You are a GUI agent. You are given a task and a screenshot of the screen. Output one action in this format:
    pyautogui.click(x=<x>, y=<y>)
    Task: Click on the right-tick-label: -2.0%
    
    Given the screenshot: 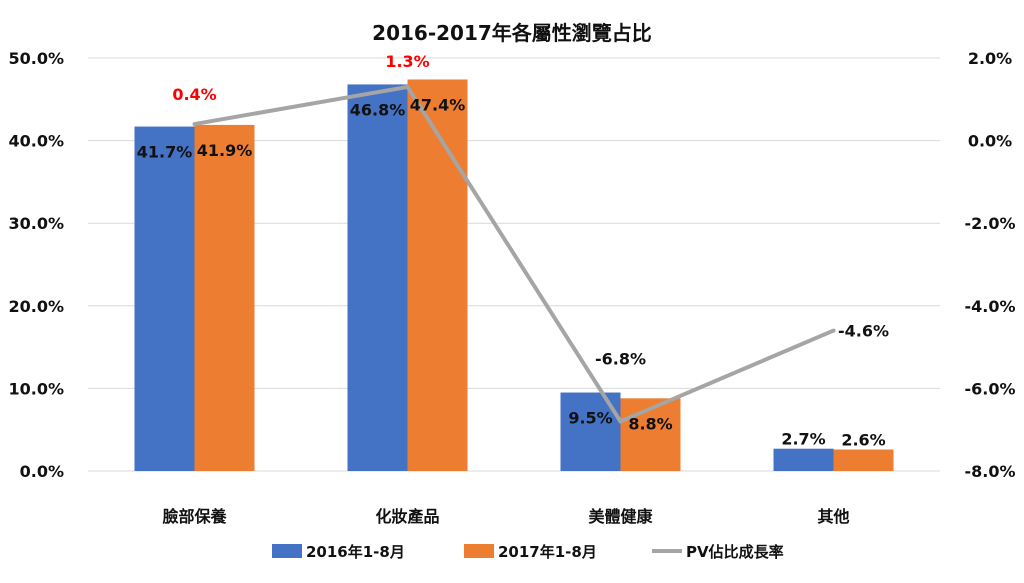 What is the action you would take?
    pyautogui.click(x=989, y=223)
    